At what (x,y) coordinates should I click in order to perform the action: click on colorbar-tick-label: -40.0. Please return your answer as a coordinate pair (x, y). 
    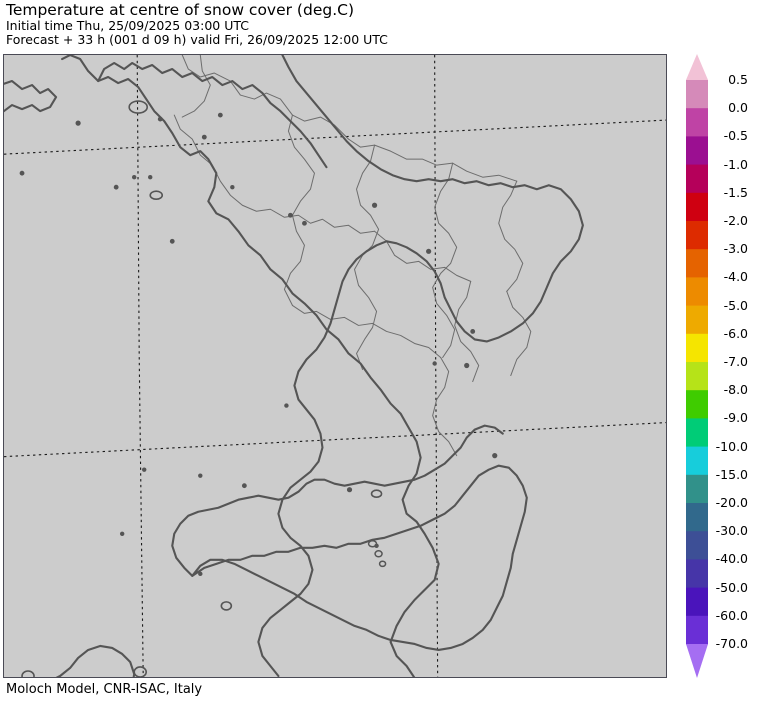
    Looking at the image, I should click on (731, 559).